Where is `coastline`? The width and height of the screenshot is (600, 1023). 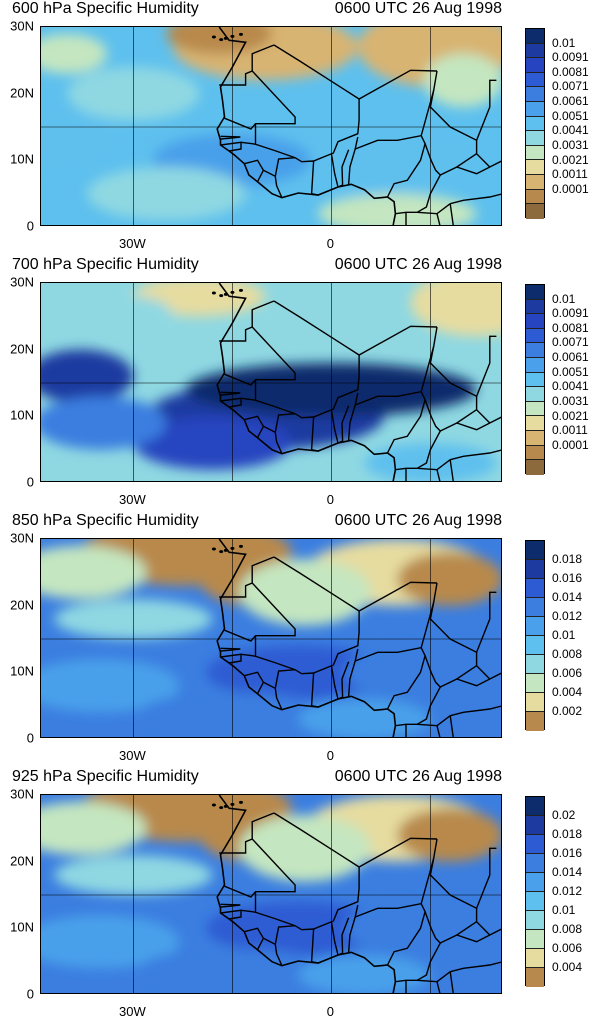
coastline is located at coordinates (306, 894).